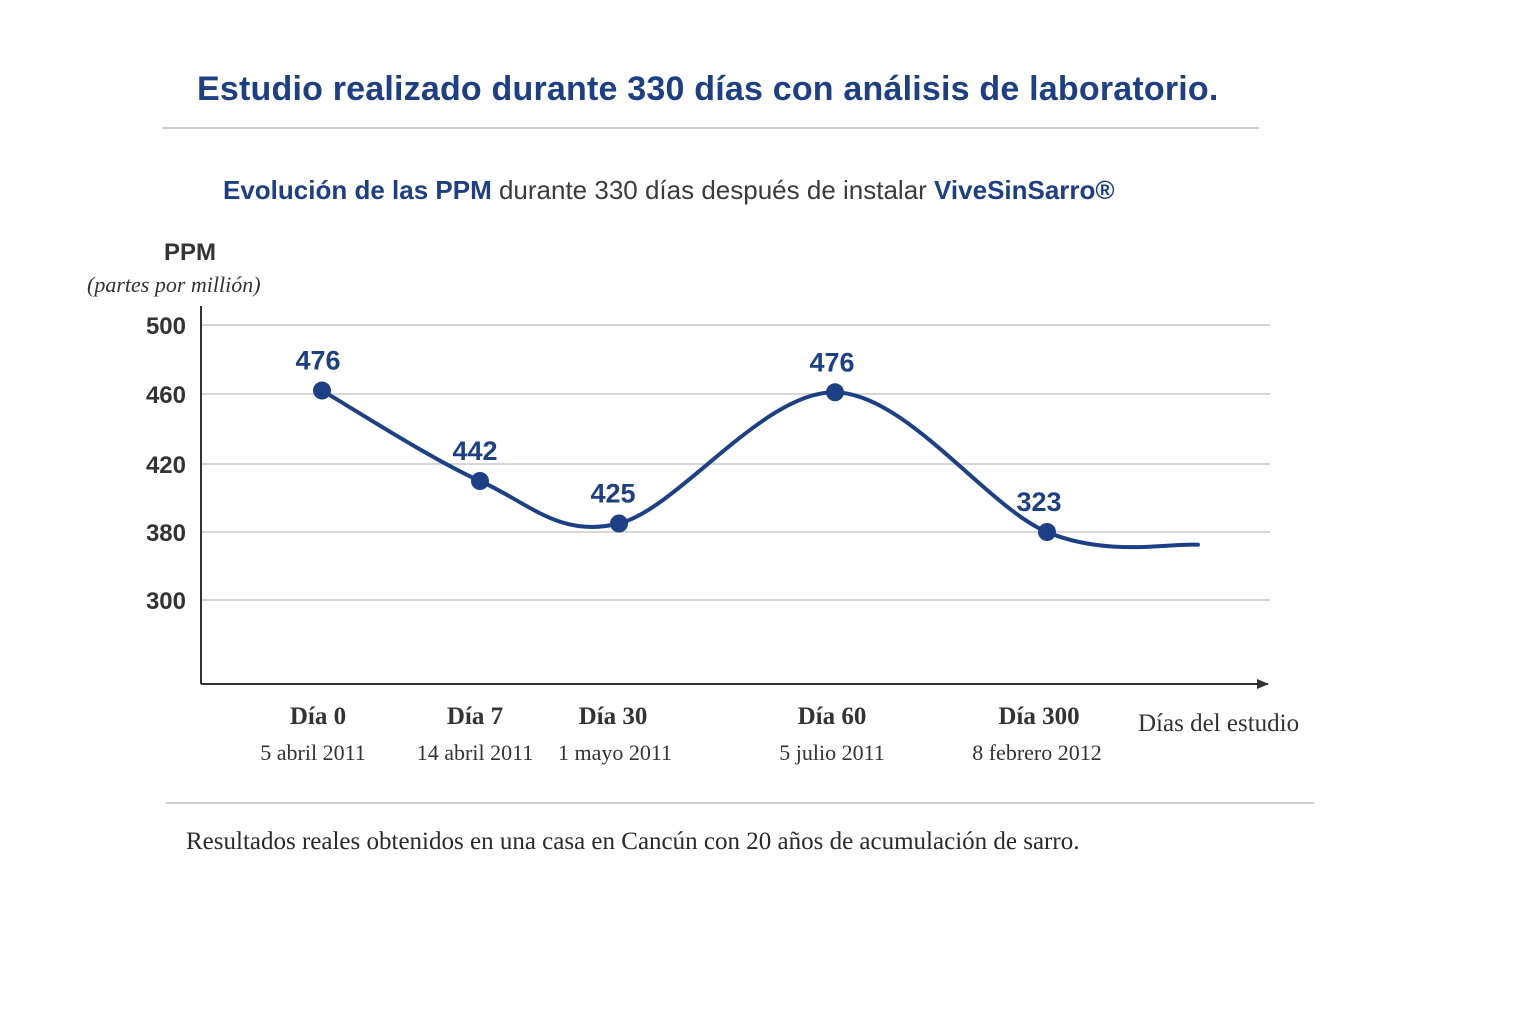  Describe the element at coordinates (832, 752) in the screenshot. I see `x-tick-date: 5 julio 2011` at that location.